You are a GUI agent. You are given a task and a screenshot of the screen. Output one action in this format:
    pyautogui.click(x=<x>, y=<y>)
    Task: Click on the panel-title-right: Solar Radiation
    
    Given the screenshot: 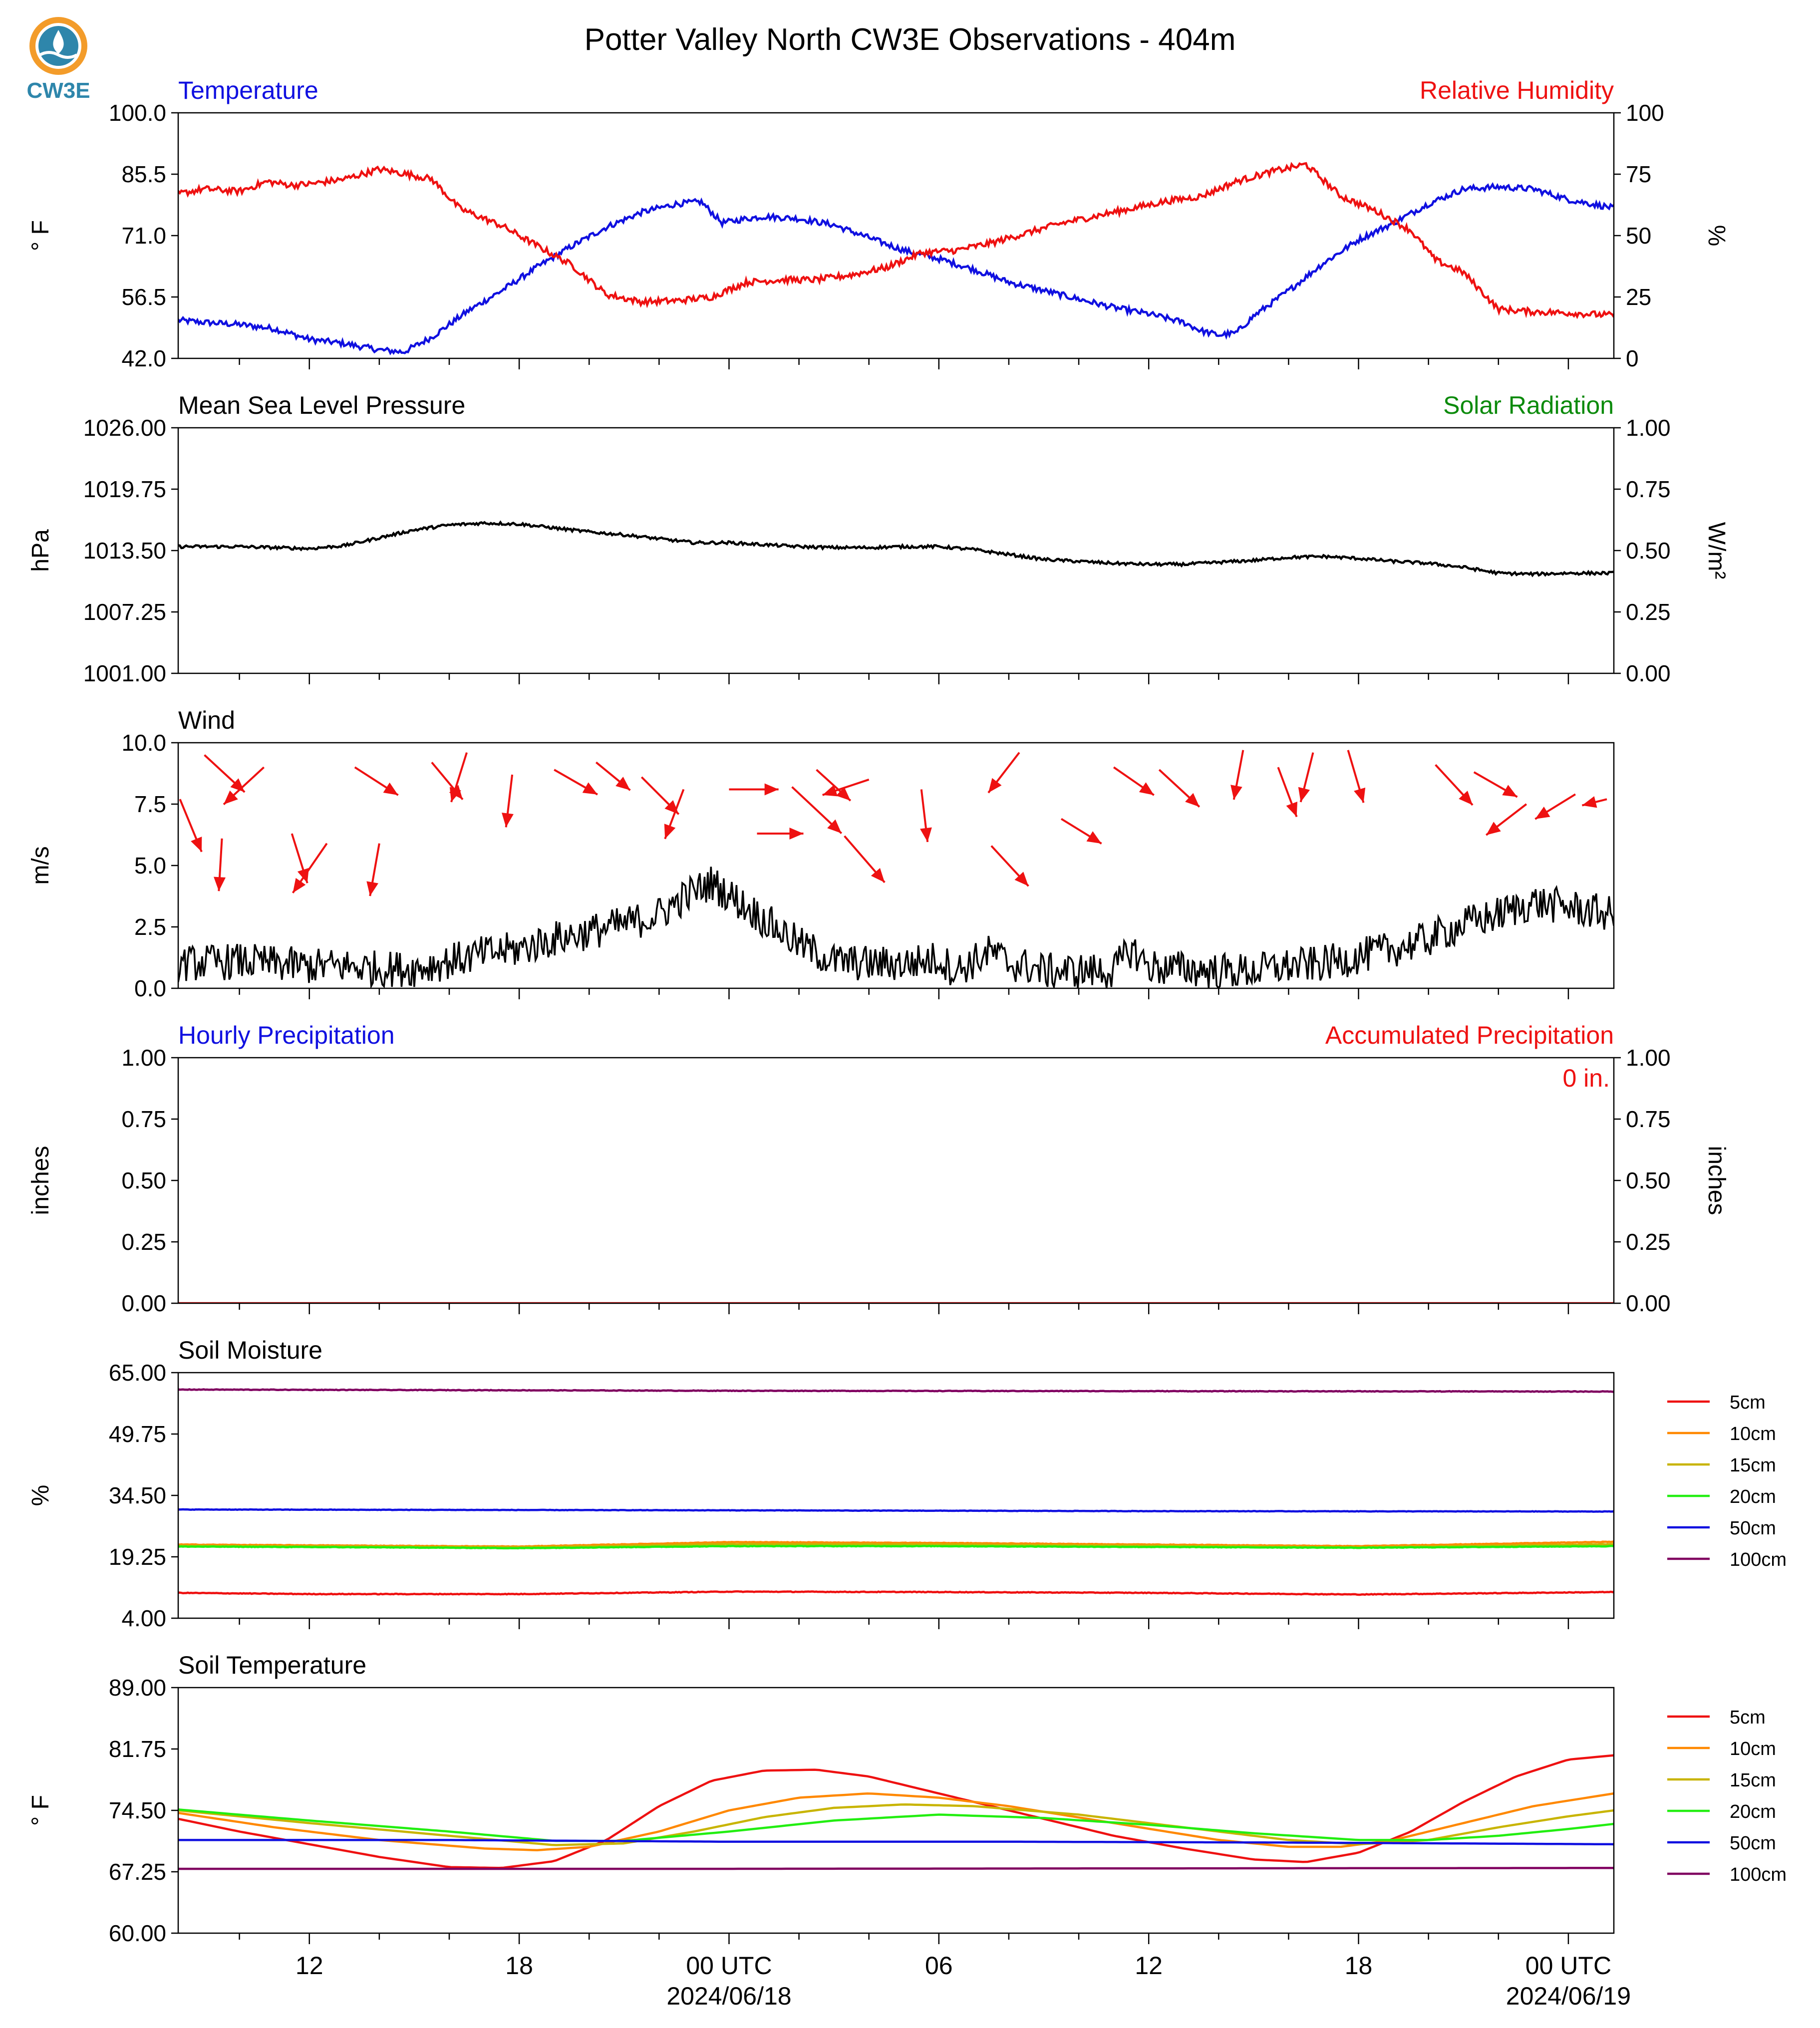 What is the action you would take?
    pyautogui.click(x=1528, y=405)
    